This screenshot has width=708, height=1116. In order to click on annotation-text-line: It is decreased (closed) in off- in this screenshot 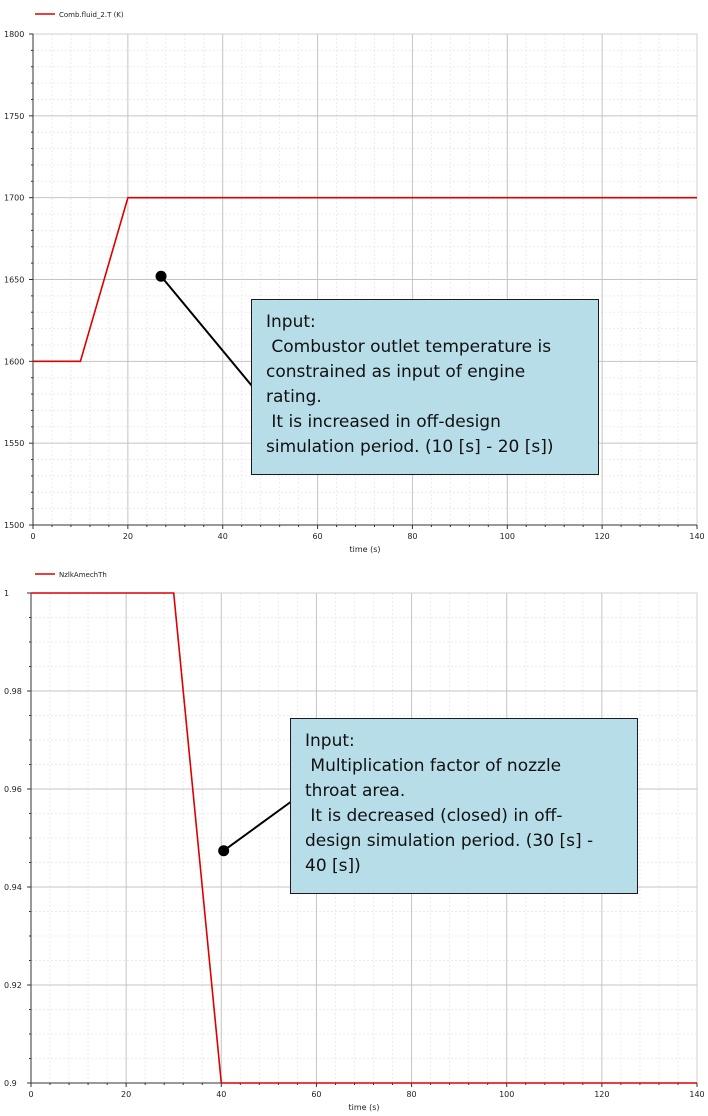, I will do `click(434, 816)`.